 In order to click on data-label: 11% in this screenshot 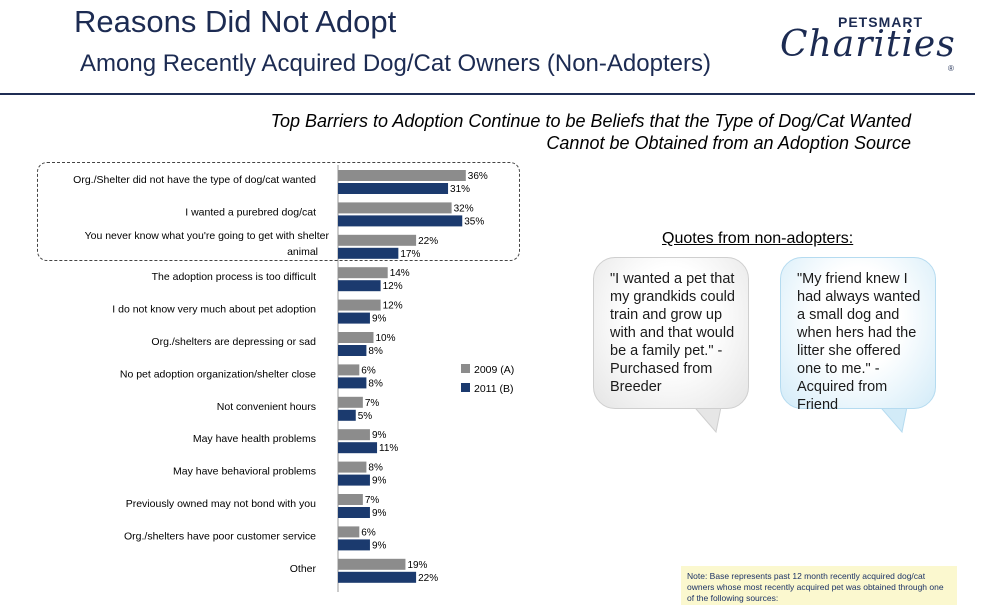, I will do `click(388, 448)`.